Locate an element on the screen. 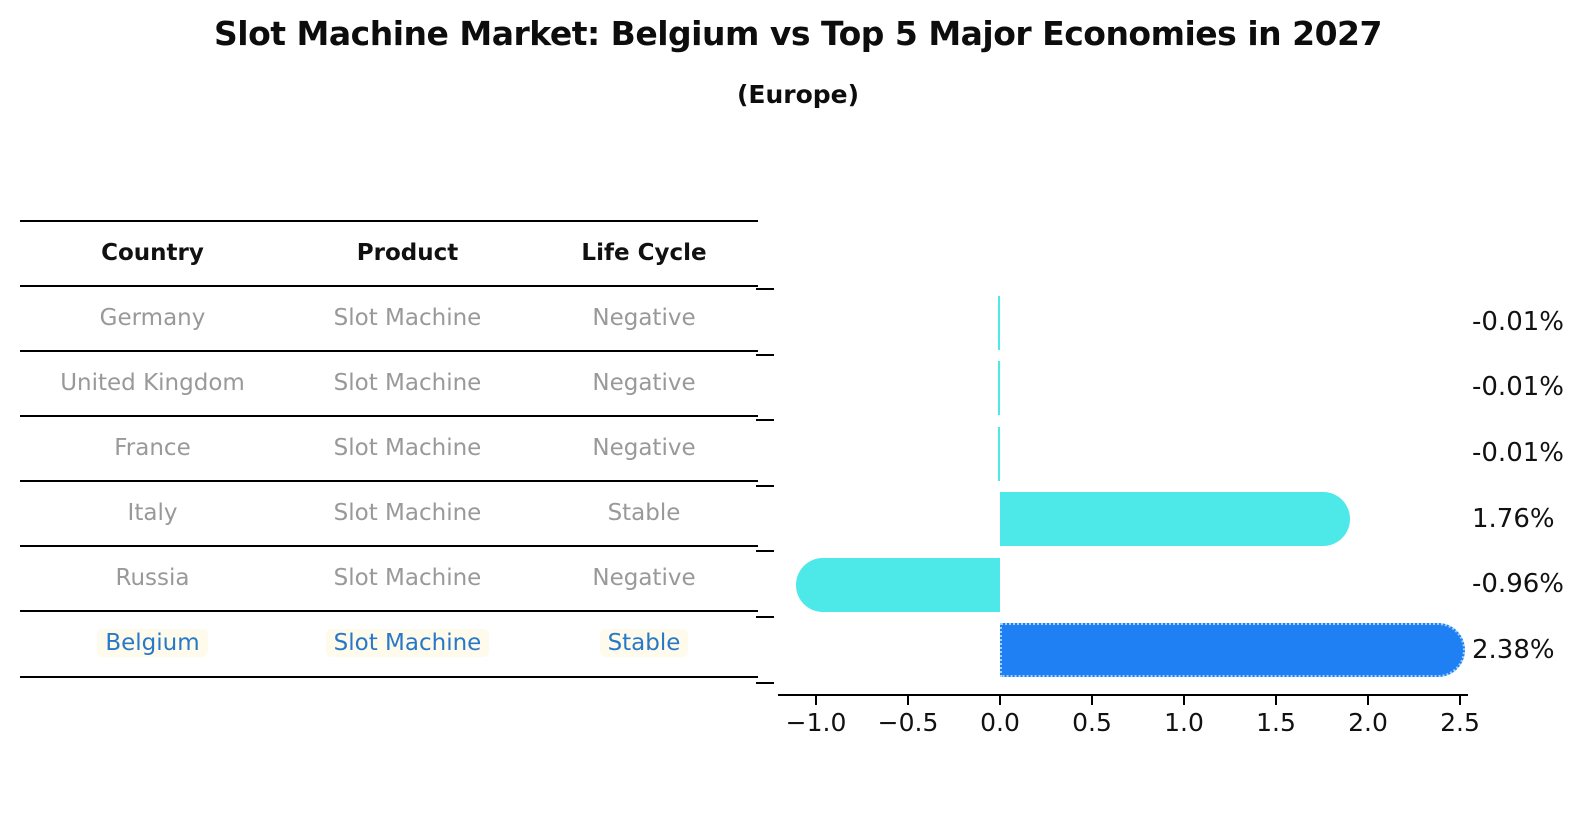  value-label-italy: 1.76% is located at coordinates (1513, 519).